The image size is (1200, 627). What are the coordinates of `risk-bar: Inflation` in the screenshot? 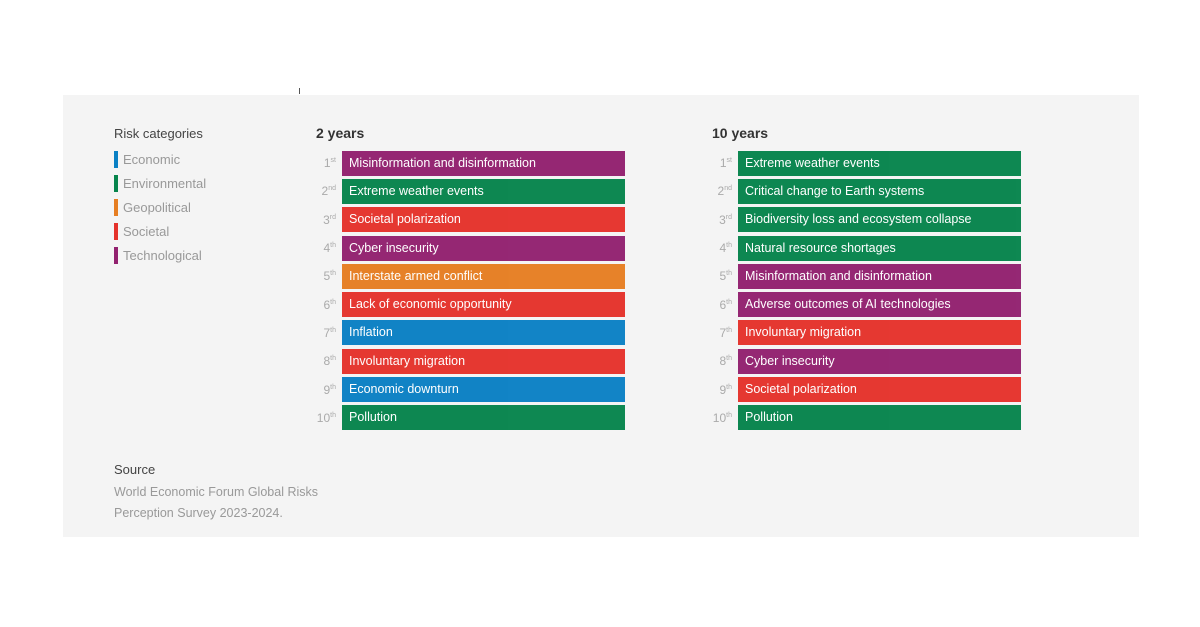 It's located at (483, 333).